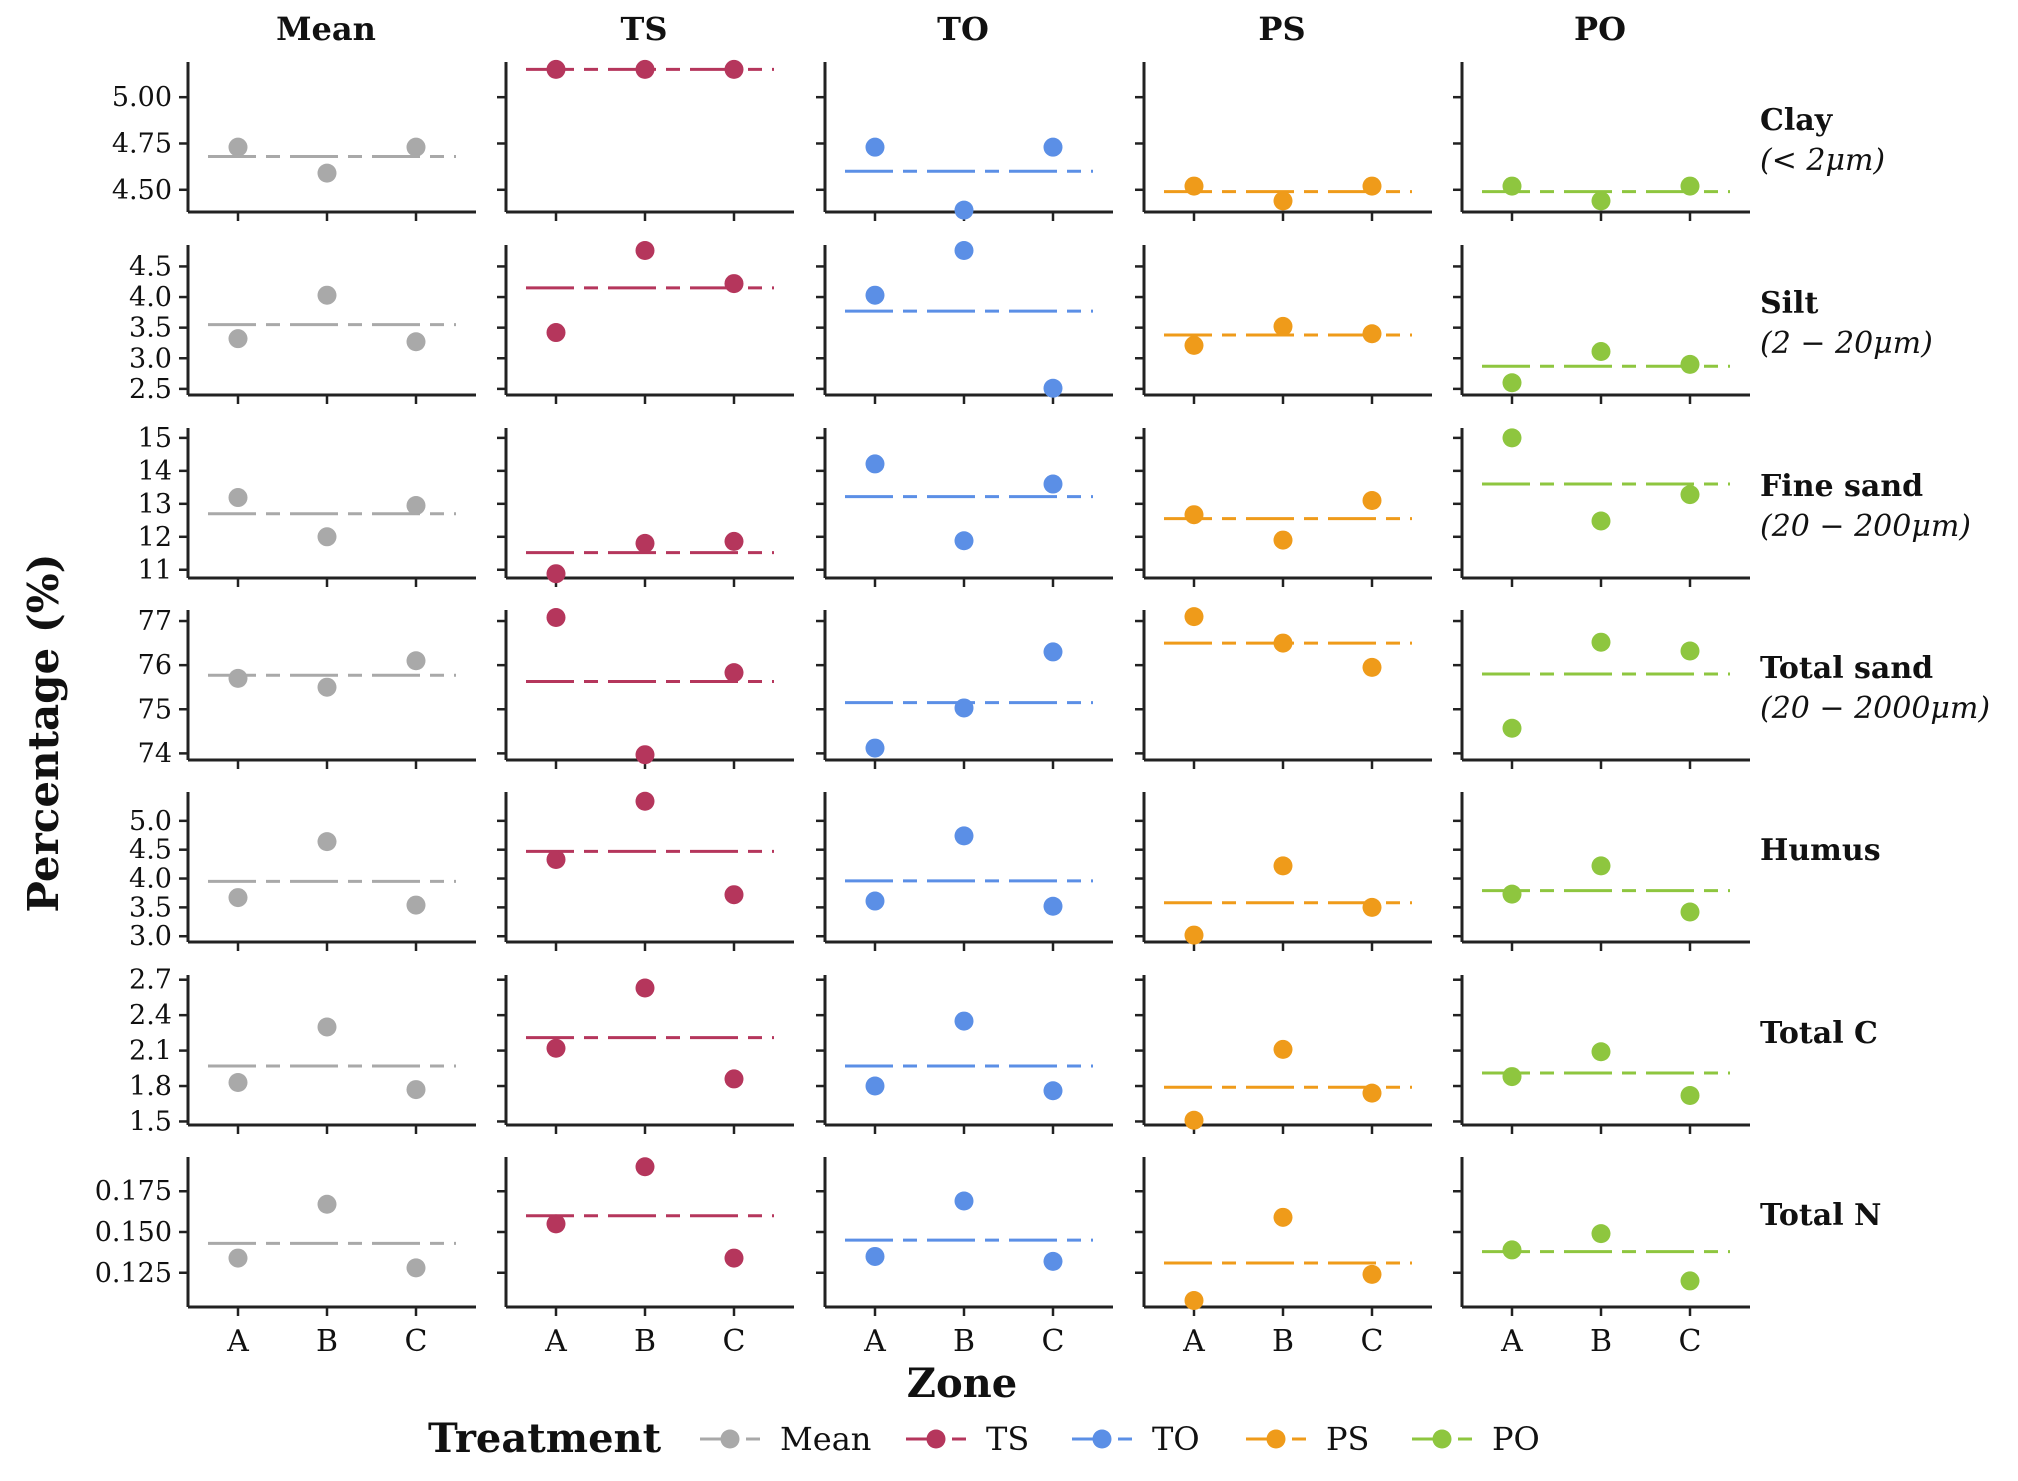 The height and width of the screenshot is (1481, 2018). What do you see at coordinates (1601, 141) in the screenshot?
I see `panel-0-po` at bounding box center [1601, 141].